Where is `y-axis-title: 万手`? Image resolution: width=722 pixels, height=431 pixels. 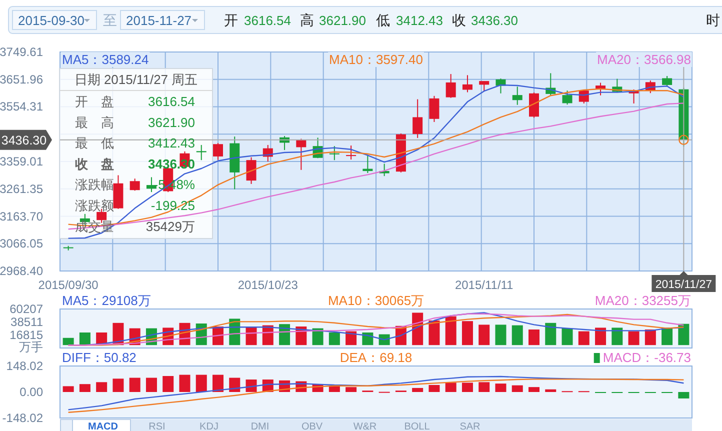
y-axis-title: 万手 is located at coordinates (31, 347).